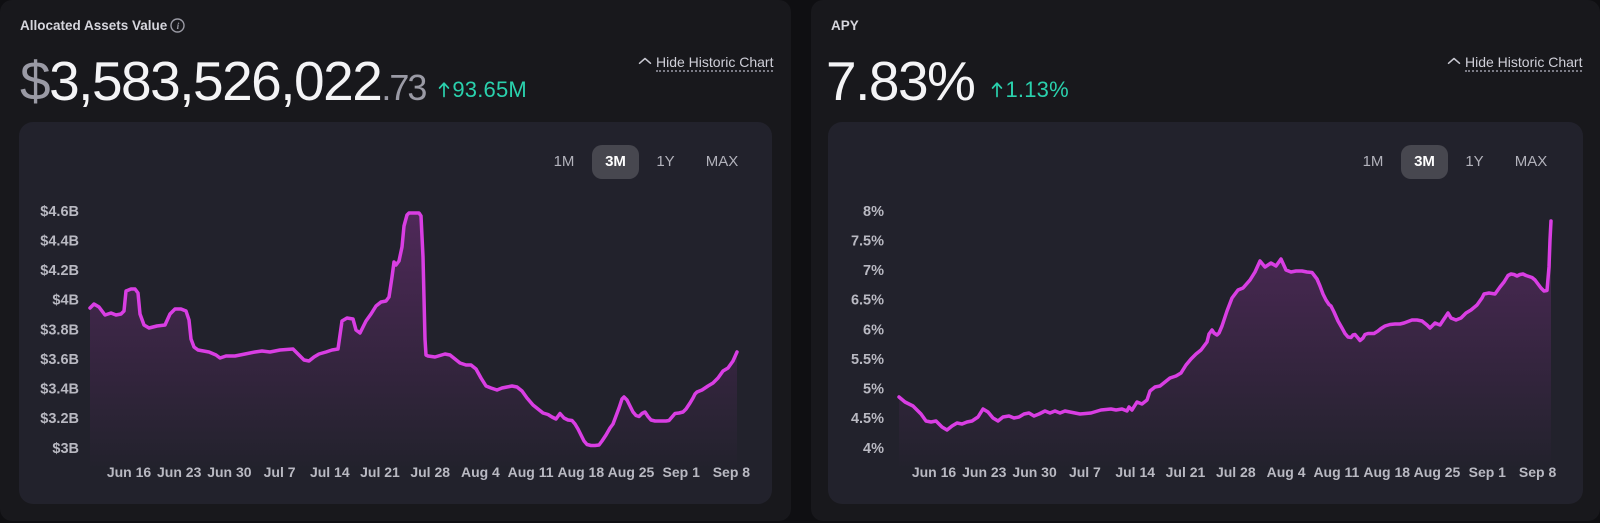  I want to click on svg-text: i, so click(178, 27).